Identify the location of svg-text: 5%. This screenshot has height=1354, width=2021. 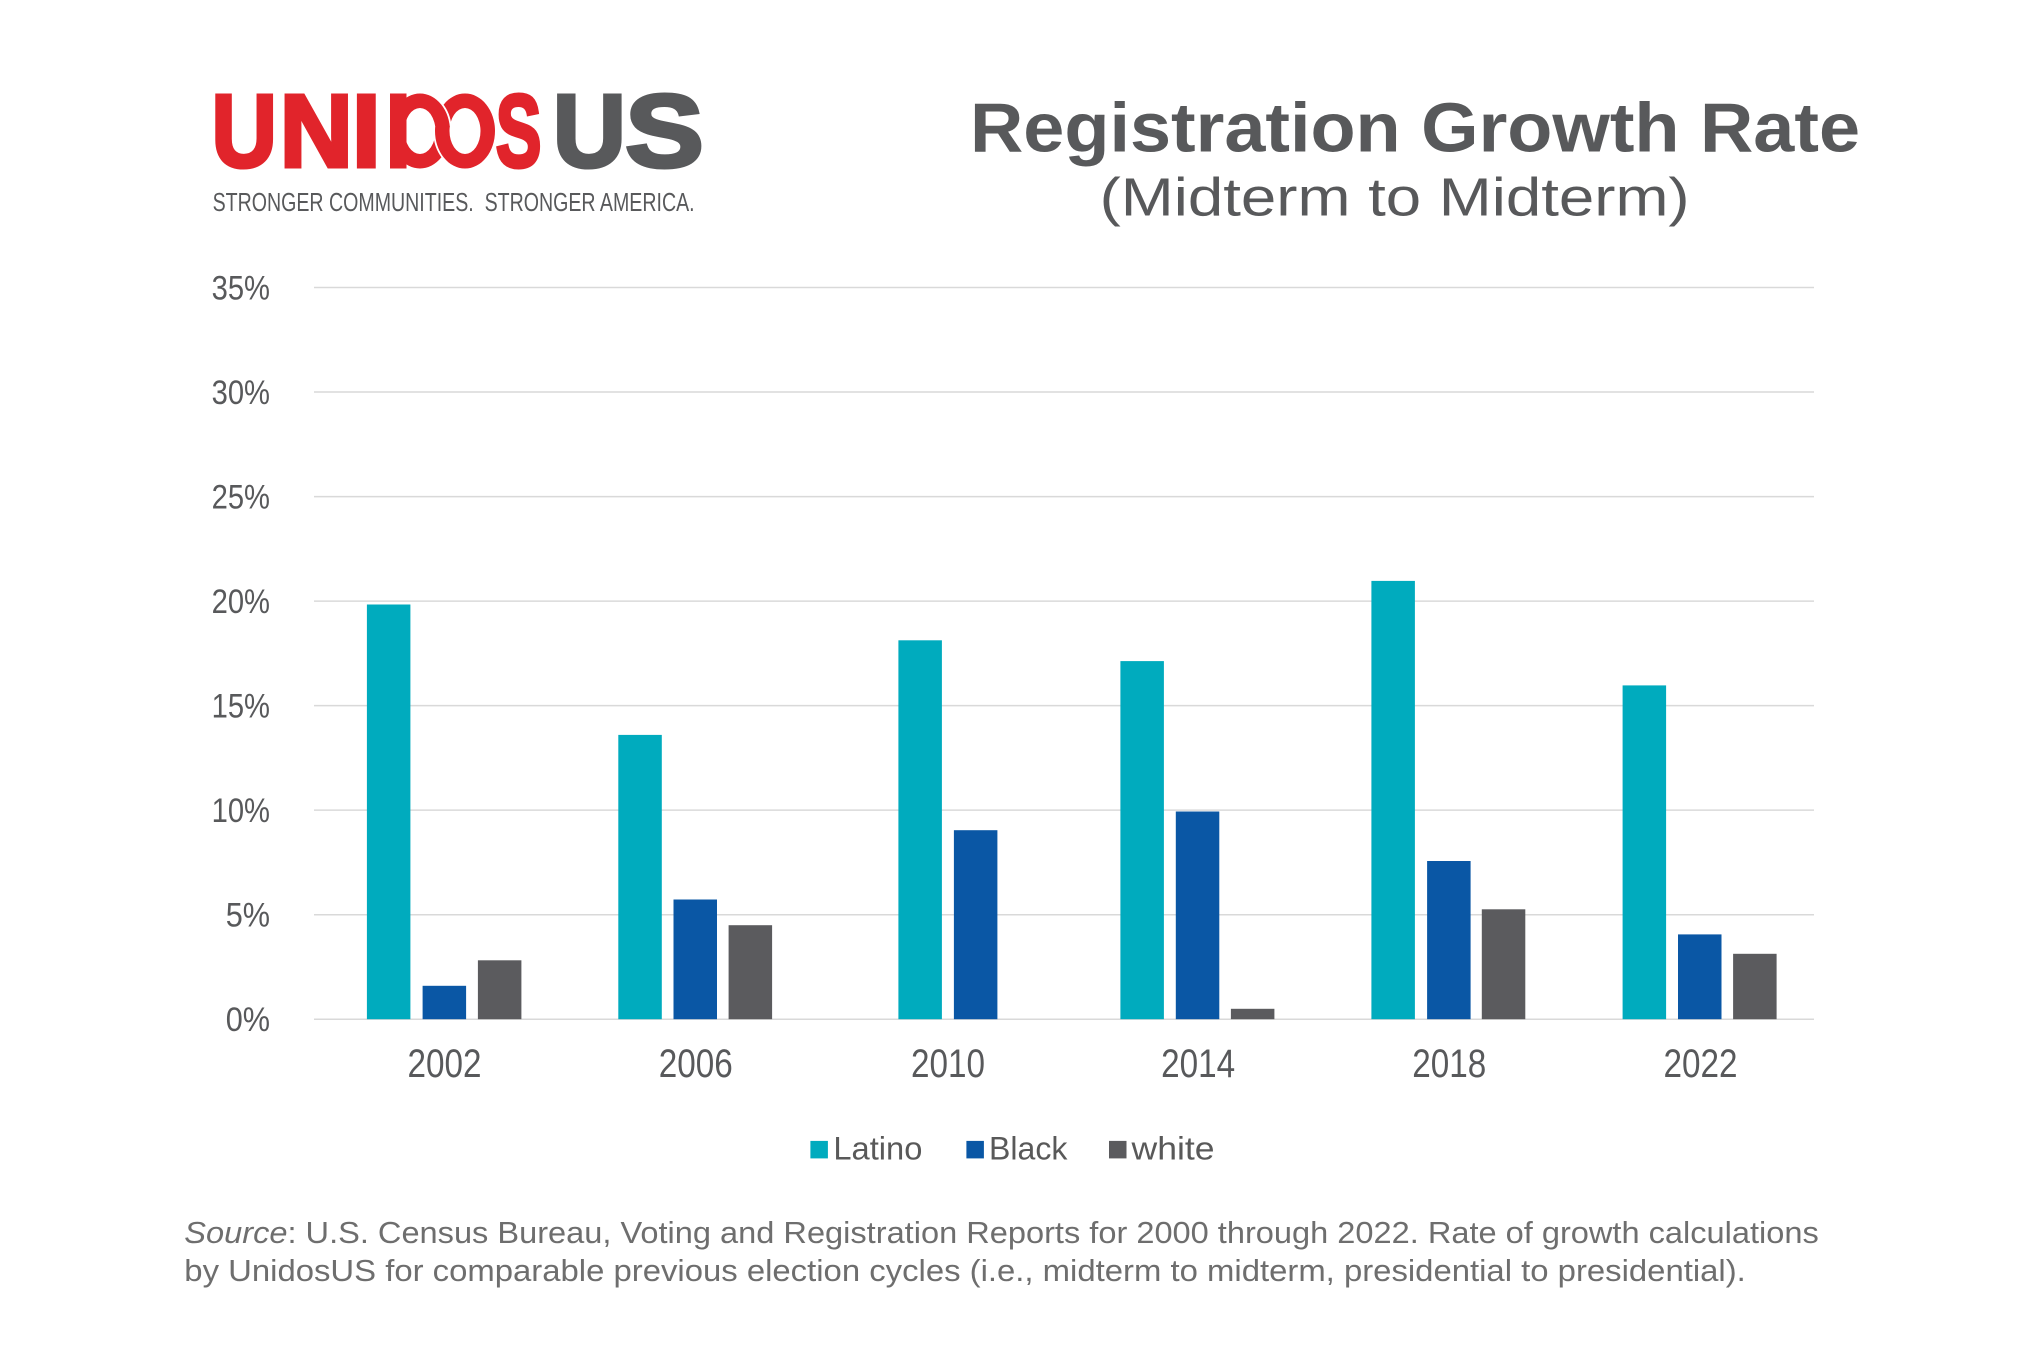
(248, 916).